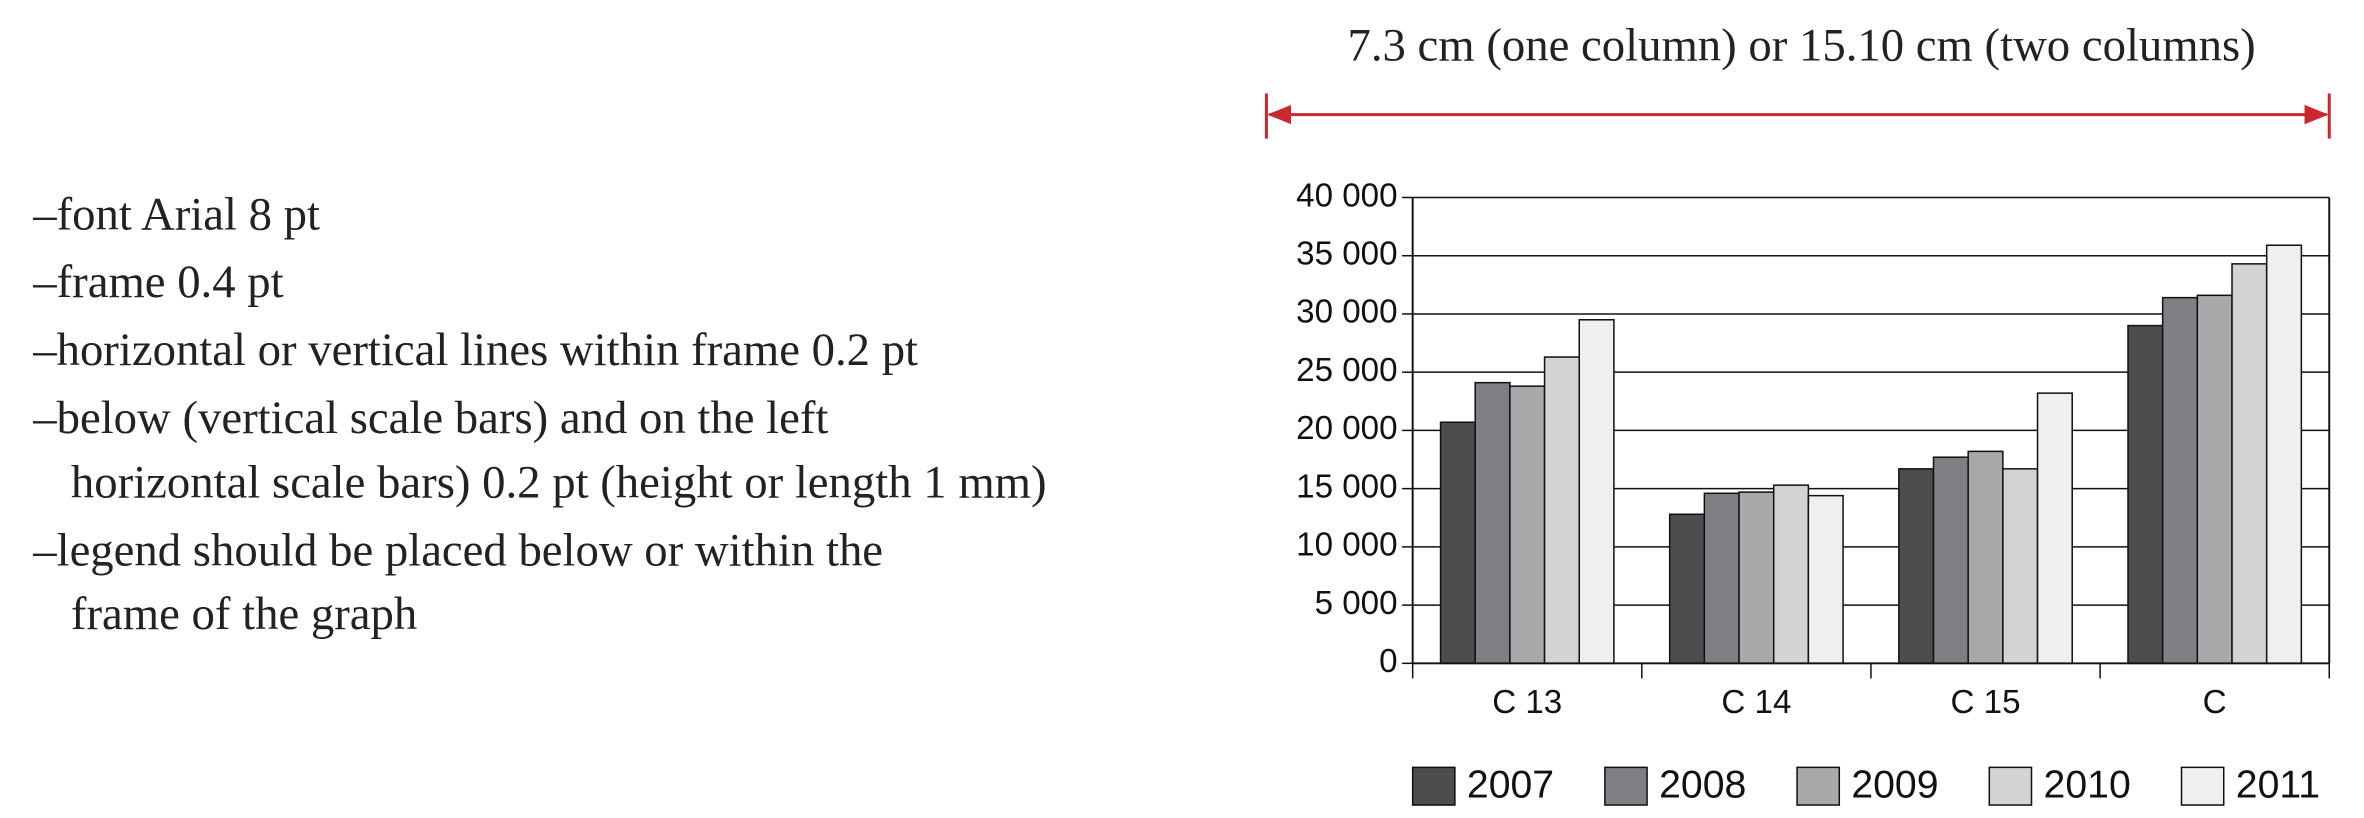 Image resolution: width=2364 pixels, height=818 pixels. I want to click on y-tick-label: 15 000, so click(1346, 486).